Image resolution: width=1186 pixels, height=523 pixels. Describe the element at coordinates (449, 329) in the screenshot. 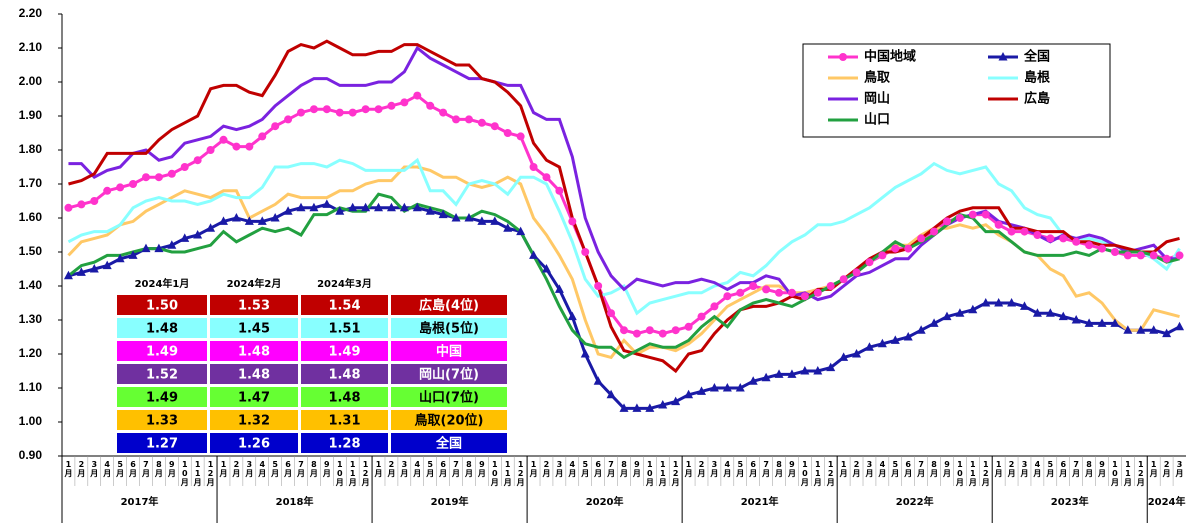

I see `table-row-label: 島根(5位)` at that location.